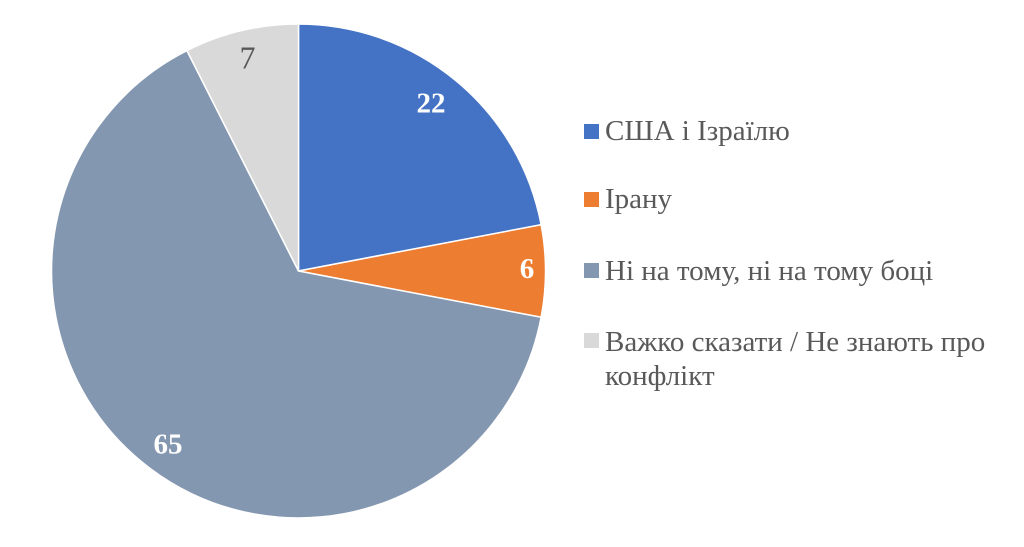 This screenshot has height=547, width=1024. What do you see at coordinates (168, 445) in the screenshot?
I see `svg-text: 65` at bounding box center [168, 445].